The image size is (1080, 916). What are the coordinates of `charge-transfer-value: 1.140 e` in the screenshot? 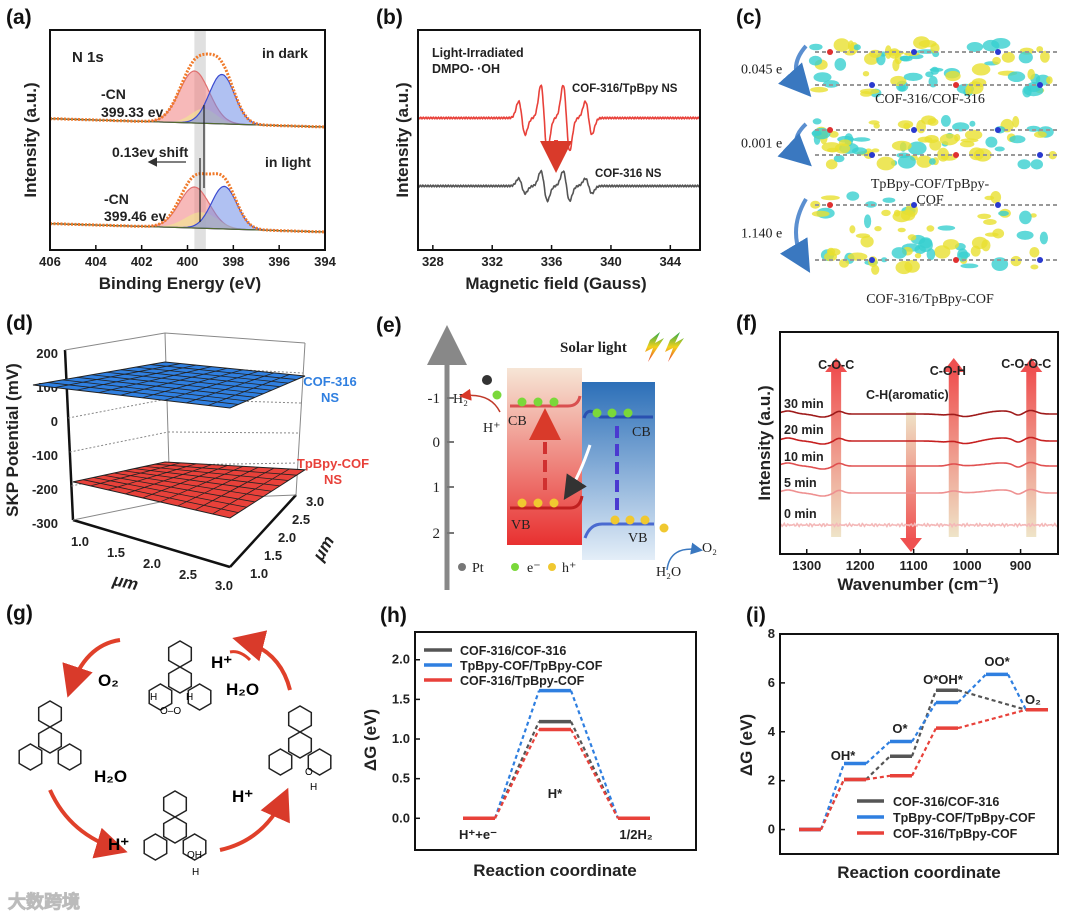 It's located at (761, 234).